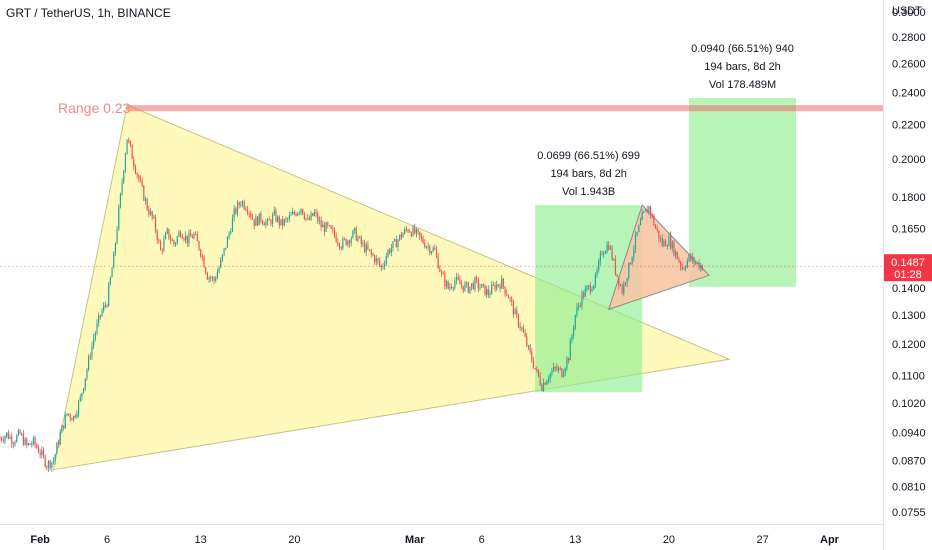 This screenshot has width=932, height=550. I want to click on measure_1-label-line: 194 bars, 8d 2h, so click(588, 174).